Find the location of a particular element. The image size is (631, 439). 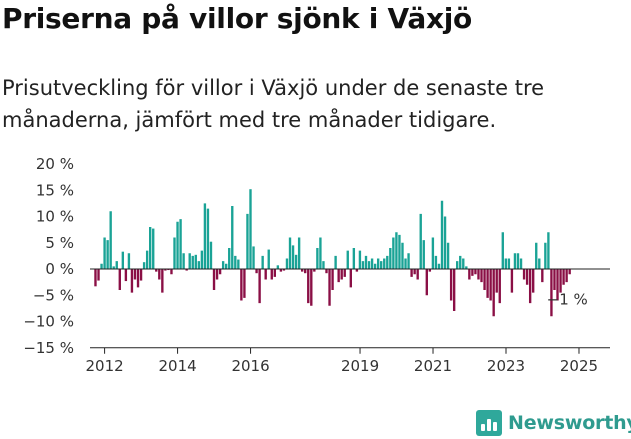

y-tick-label: 0 % is located at coordinates (59, 269).